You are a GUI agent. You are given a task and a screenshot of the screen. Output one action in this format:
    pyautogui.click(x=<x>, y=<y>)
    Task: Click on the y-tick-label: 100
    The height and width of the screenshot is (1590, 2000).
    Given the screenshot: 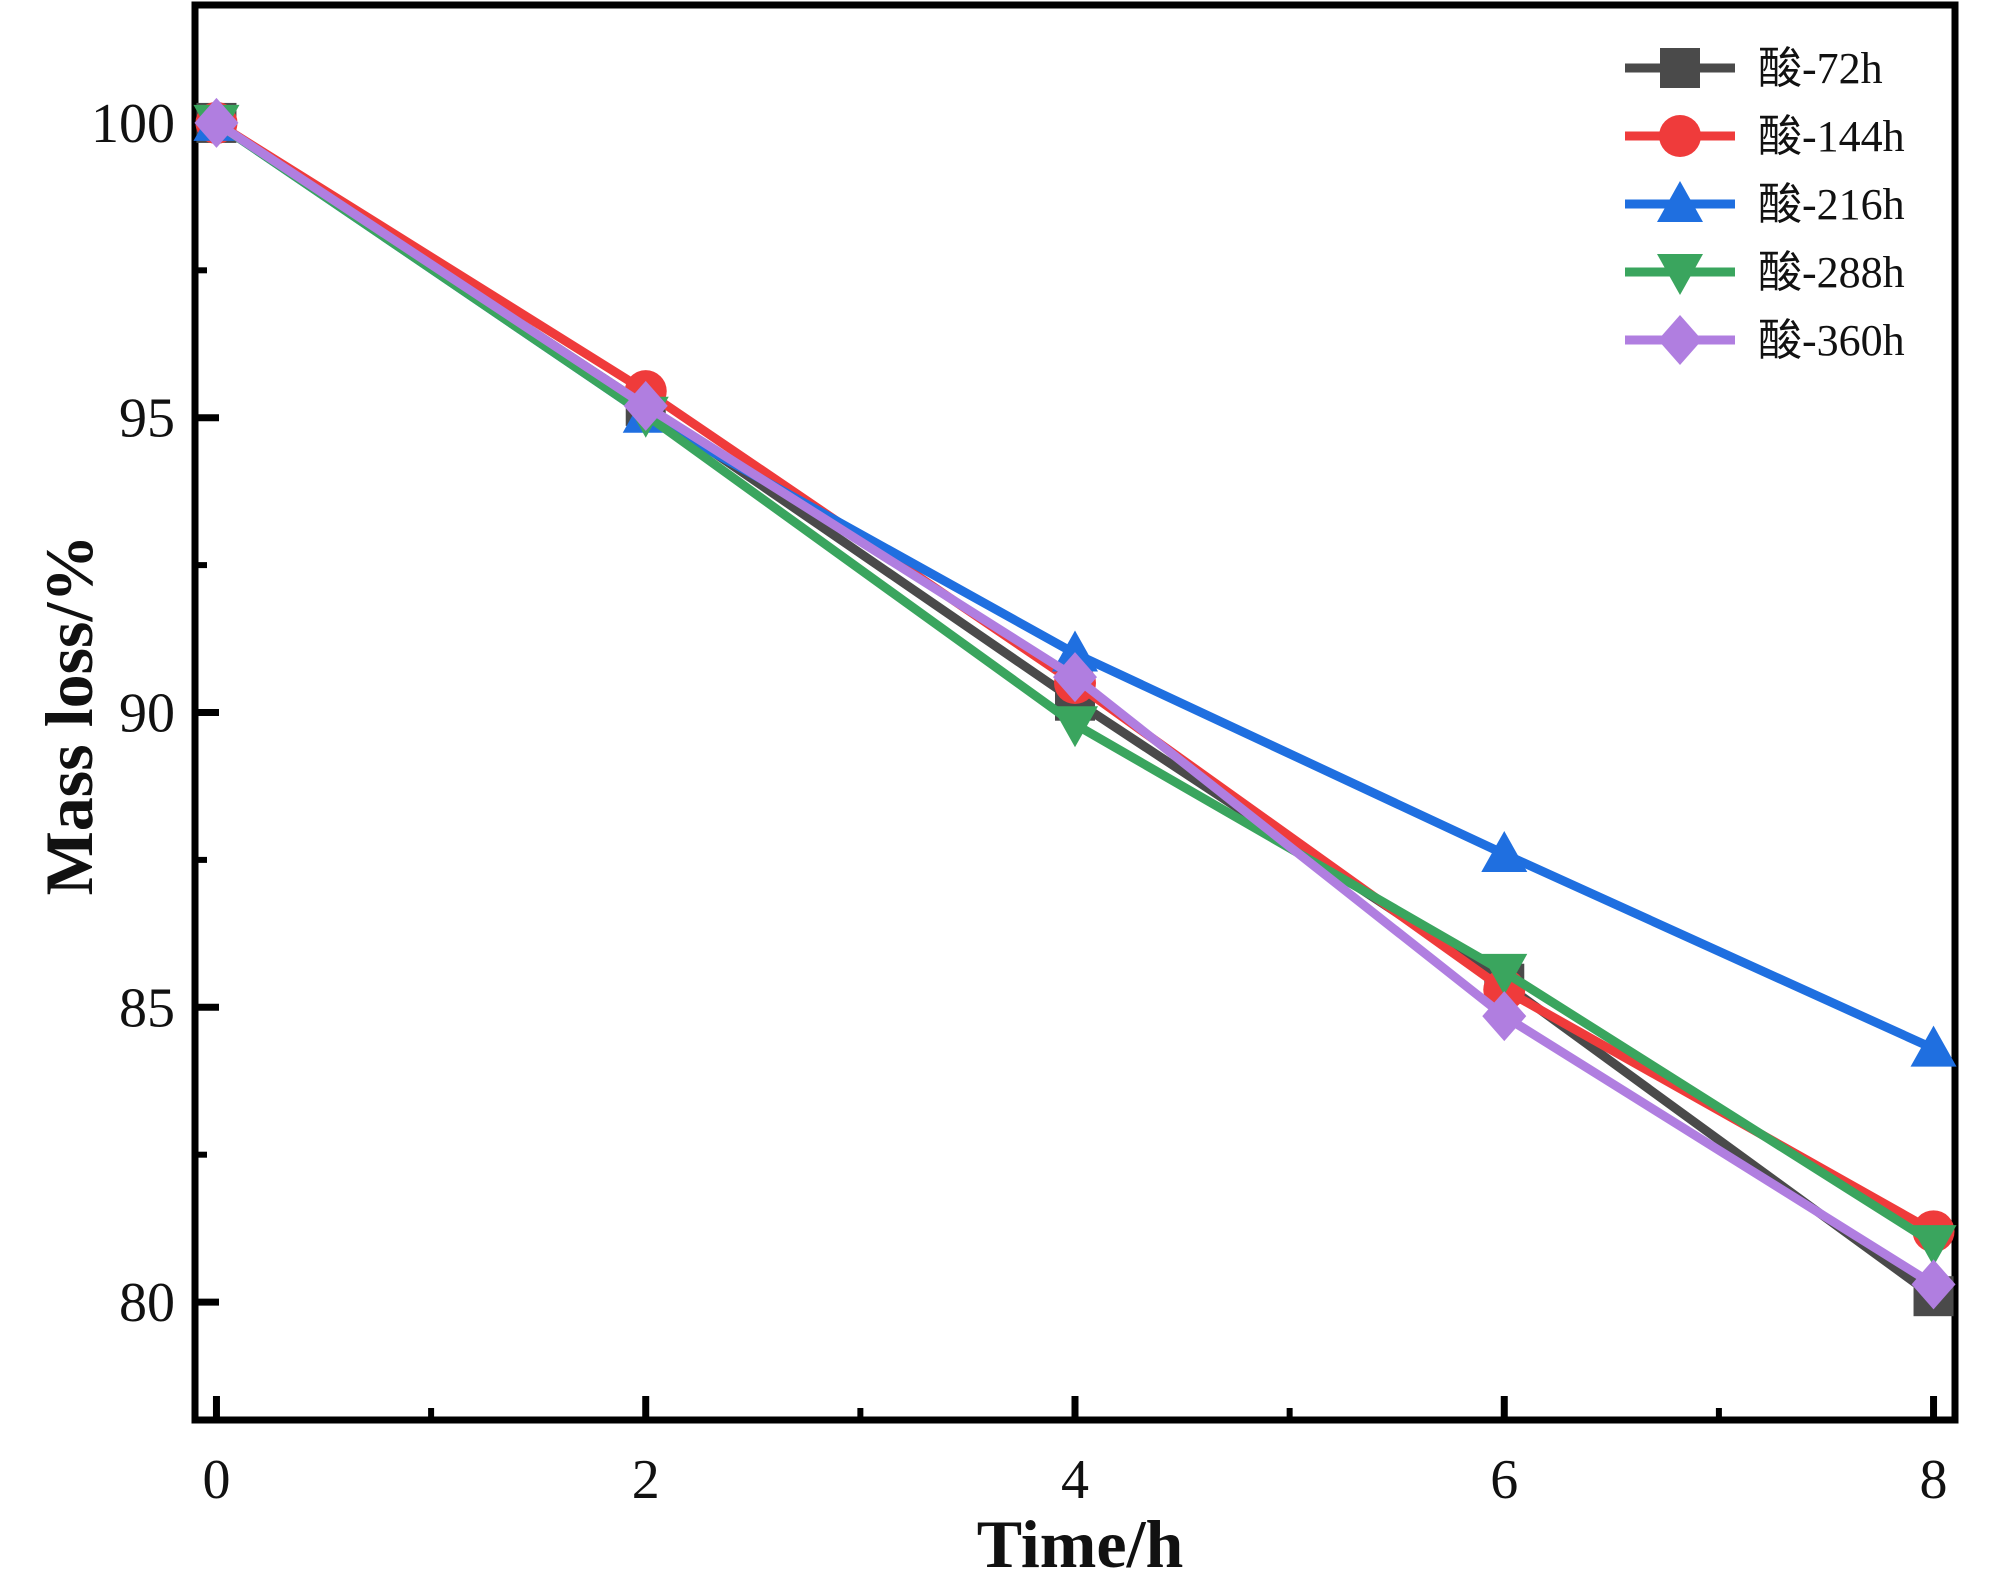 What is the action you would take?
    pyautogui.click(x=133, y=124)
    